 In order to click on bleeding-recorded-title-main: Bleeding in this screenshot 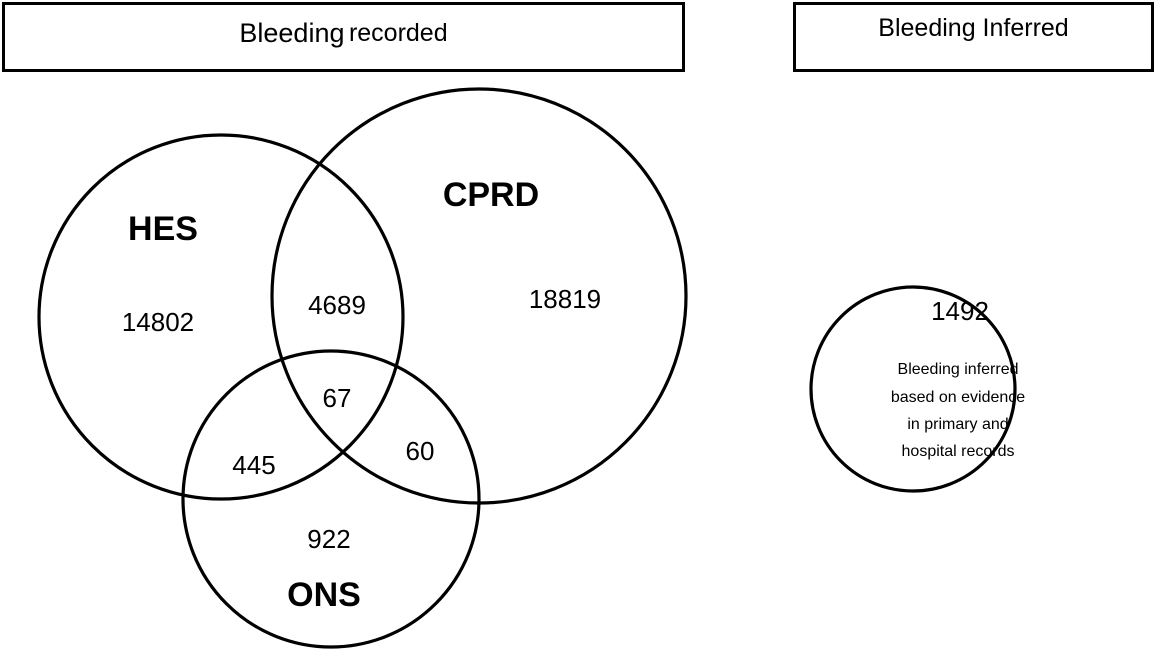, I will do `click(292, 32)`.